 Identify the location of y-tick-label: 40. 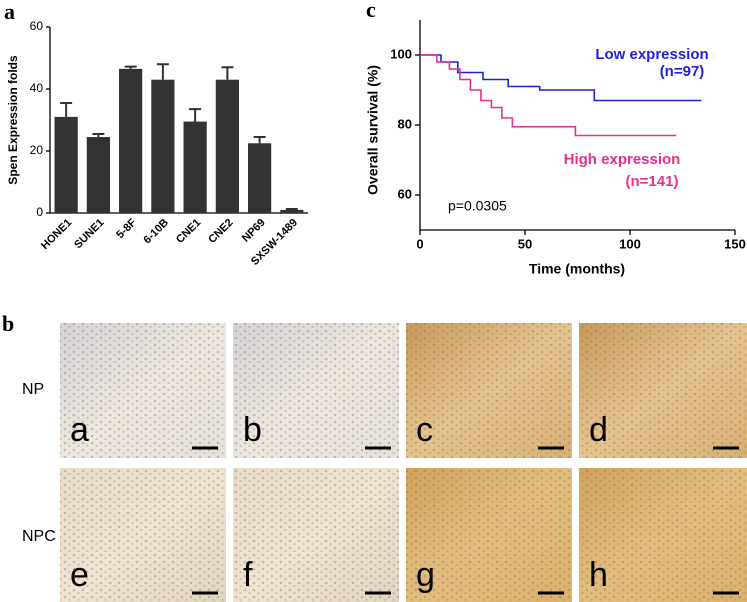
(37, 88).